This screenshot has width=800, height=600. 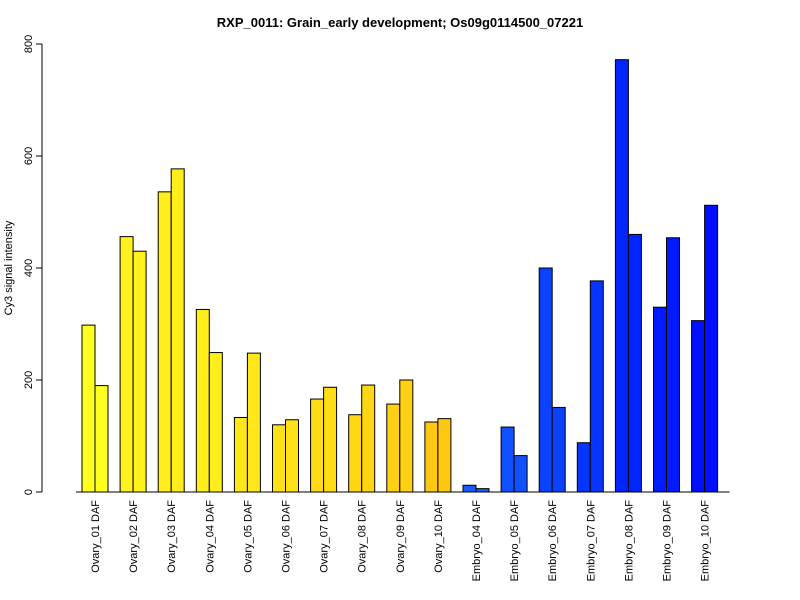 I want to click on x-tick-label: Embryo_04 DAF, so click(x=477, y=541).